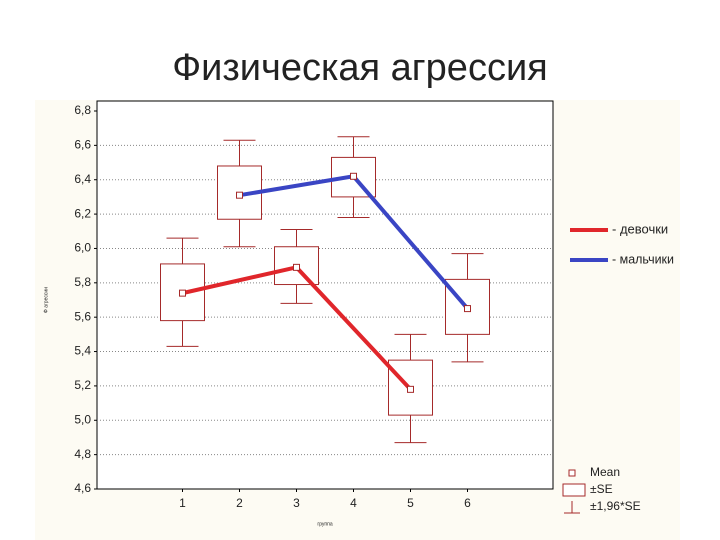 The image size is (720, 540). What do you see at coordinates (82, 454) in the screenshot?
I see `y-tick-label: 4,8` at bounding box center [82, 454].